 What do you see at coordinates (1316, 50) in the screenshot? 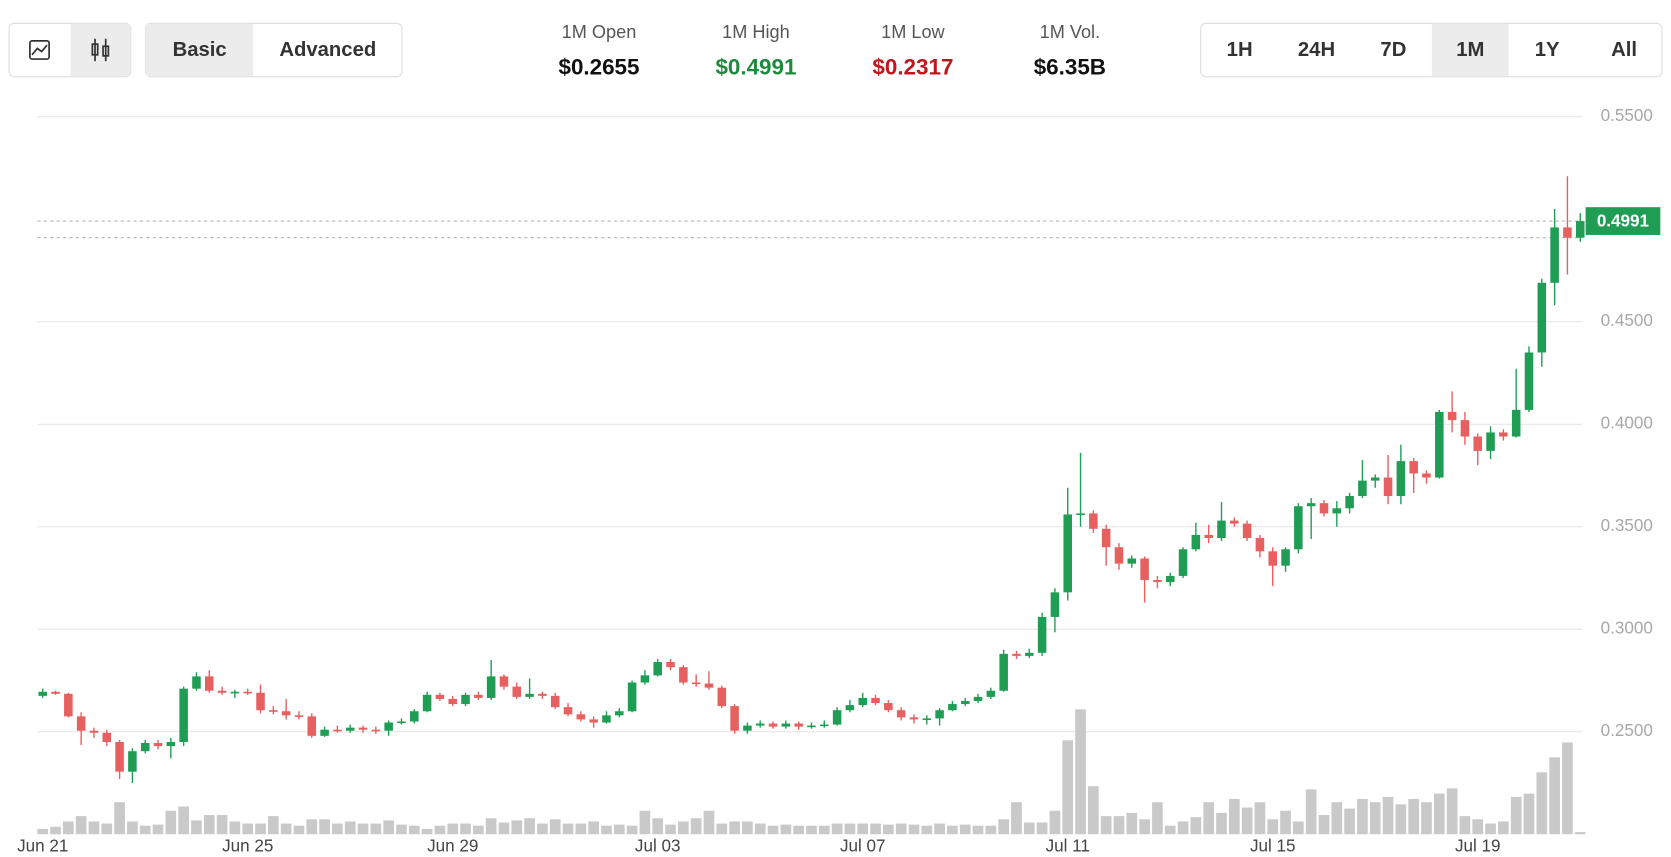
I see `range-button: 24H` at bounding box center [1316, 50].